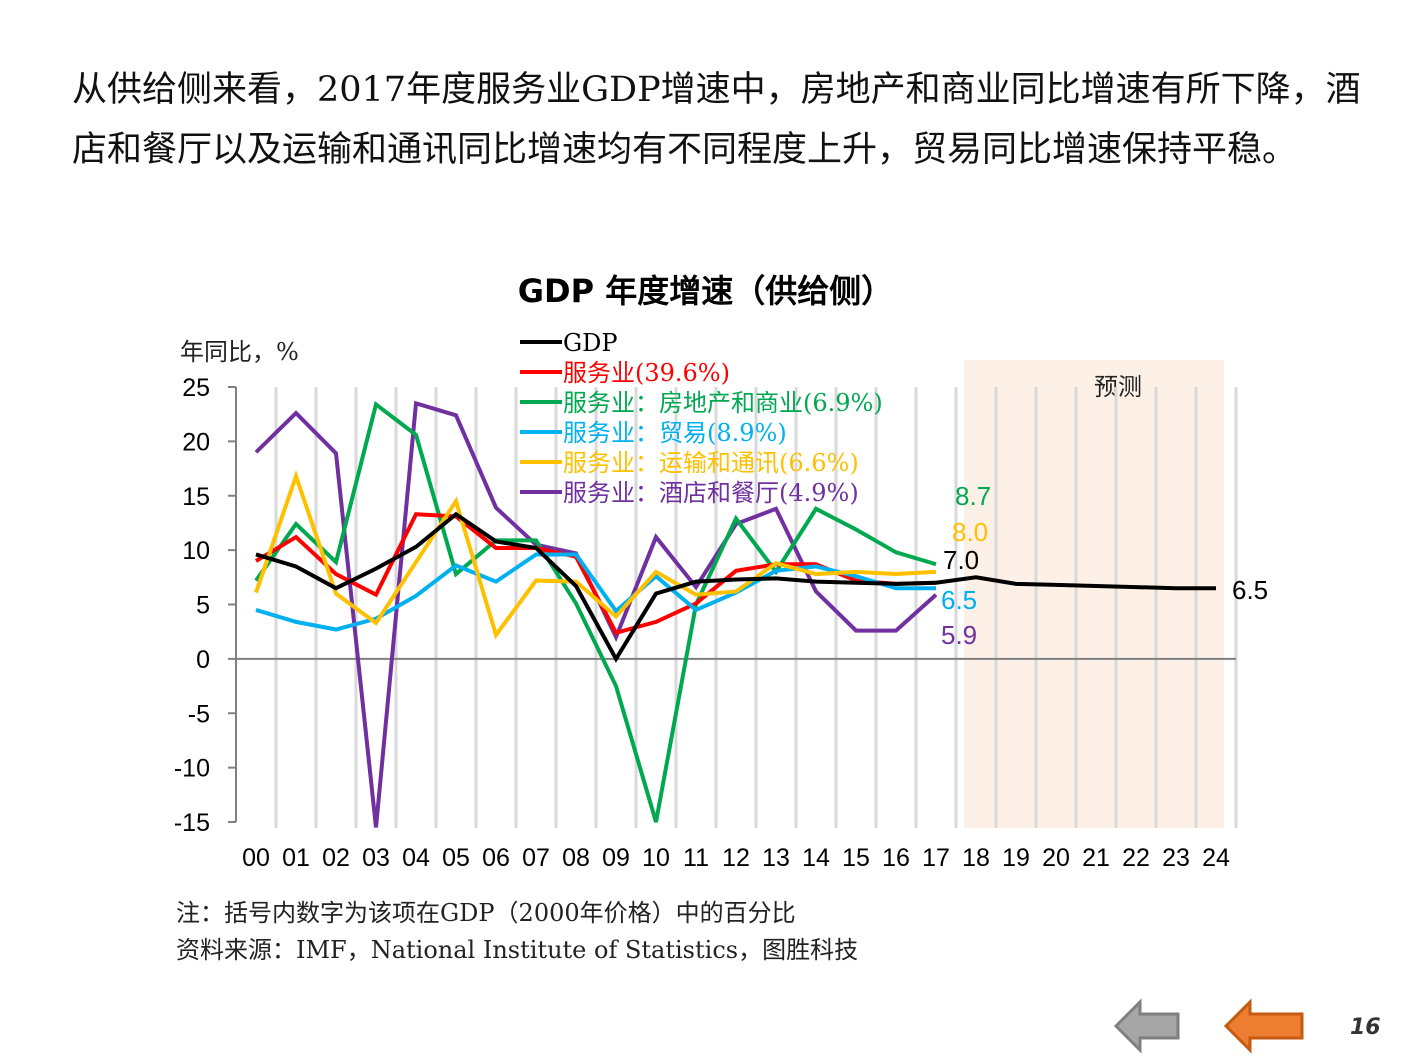 Image resolution: width=1411 pixels, height=1058 pixels. I want to click on y-tick-label: -15, so click(192, 823).